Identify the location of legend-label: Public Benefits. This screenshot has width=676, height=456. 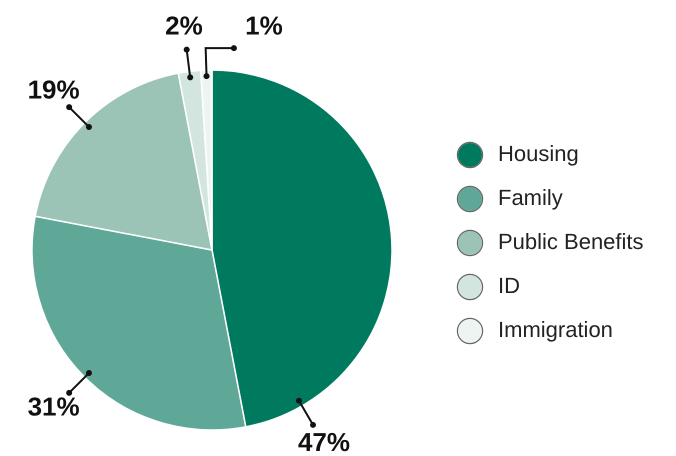
(571, 241).